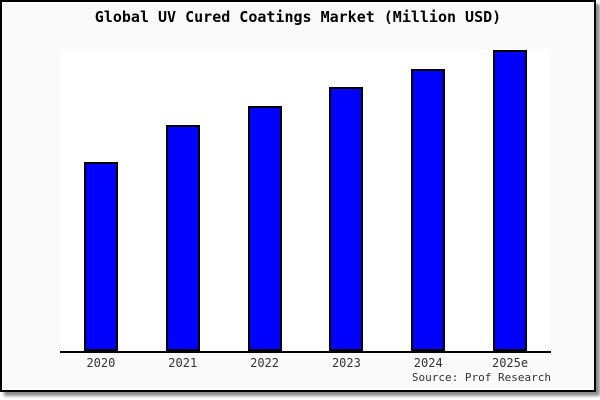  I want to click on bar-slot-2024, so click(428, 200).